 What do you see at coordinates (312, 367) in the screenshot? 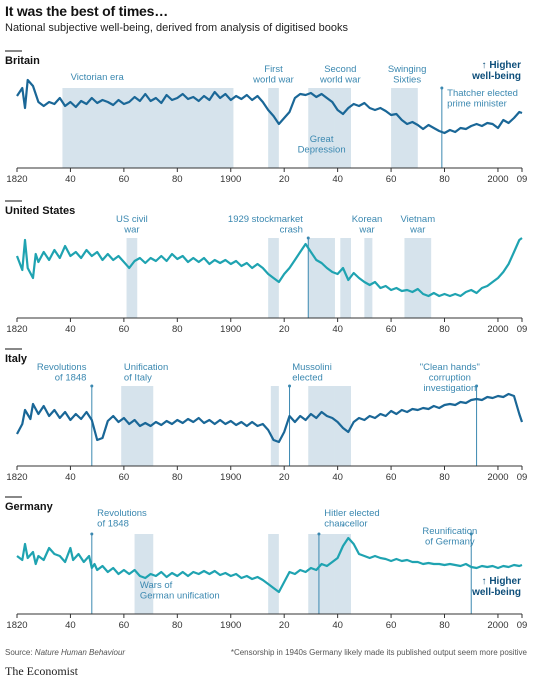
I see `annotation-line: Mussolini` at bounding box center [312, 367].